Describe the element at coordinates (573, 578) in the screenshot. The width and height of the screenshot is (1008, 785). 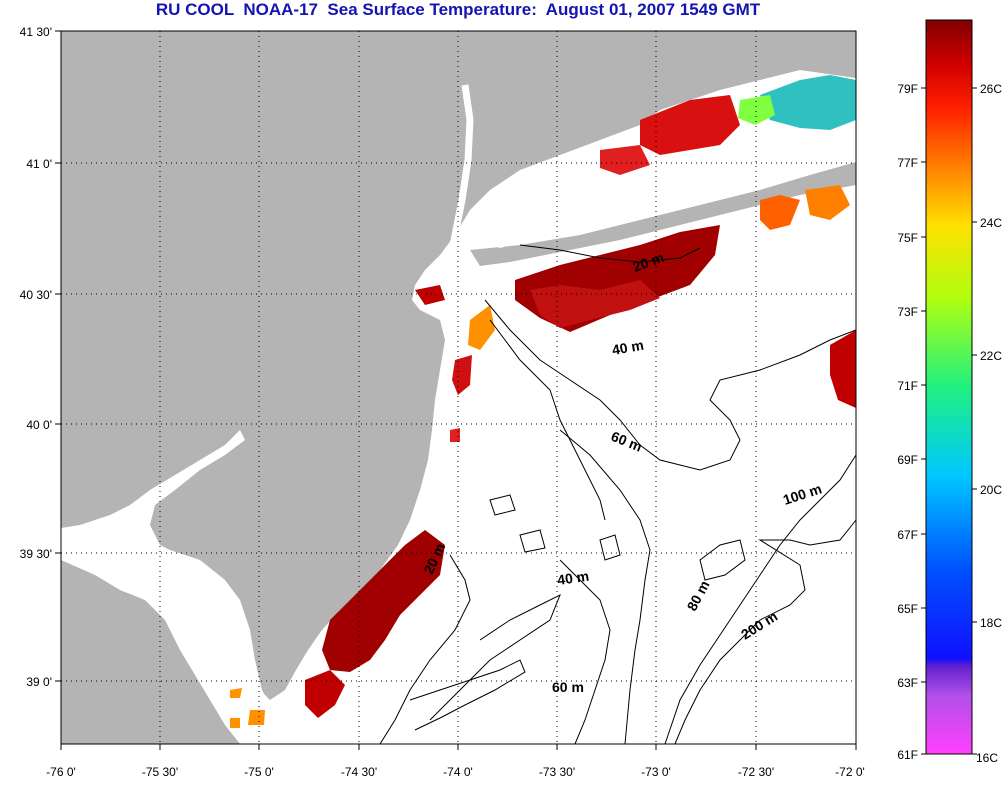
I see `depth-label-40m-south: 40 m` at that location.